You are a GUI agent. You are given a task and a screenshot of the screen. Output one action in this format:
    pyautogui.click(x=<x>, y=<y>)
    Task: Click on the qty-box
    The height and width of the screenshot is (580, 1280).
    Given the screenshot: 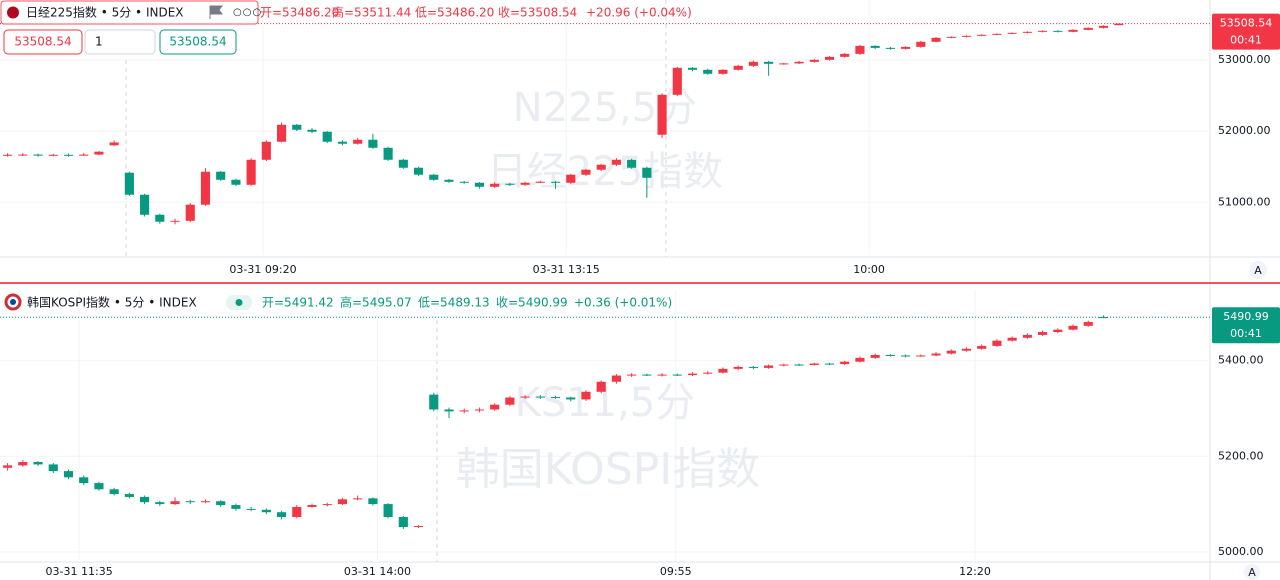 What is the action you would take?
    pyautogui.click(x=120, y=42)
    